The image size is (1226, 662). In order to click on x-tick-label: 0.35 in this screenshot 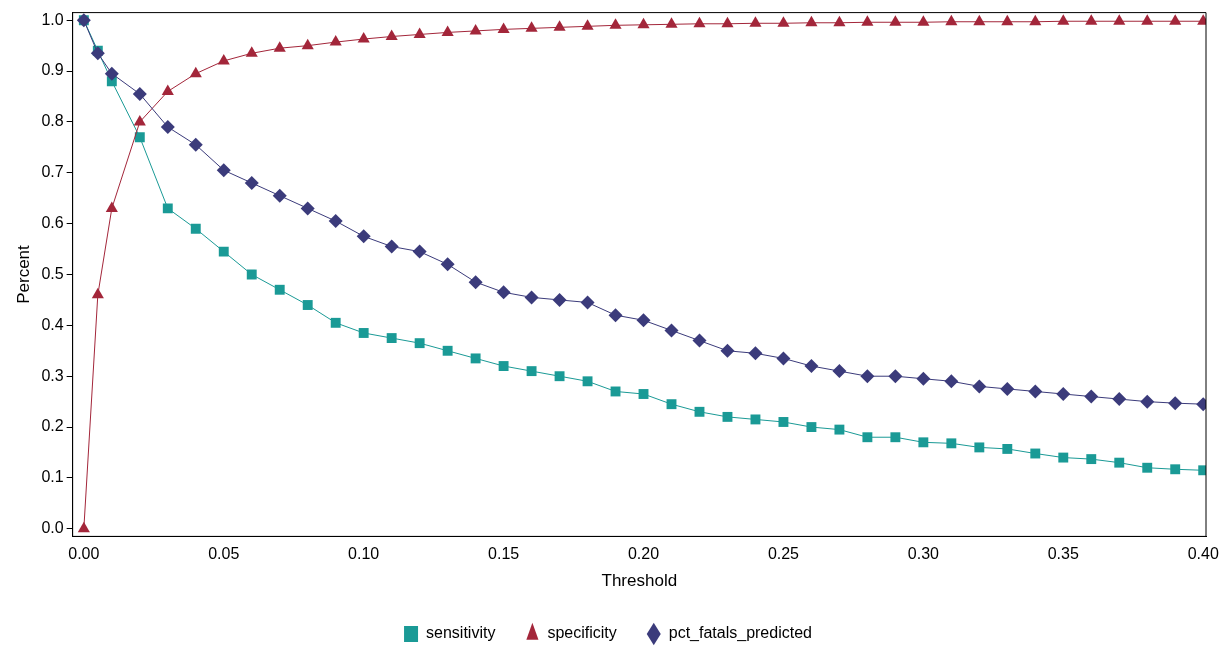, I will do `click(1063, 554)`.